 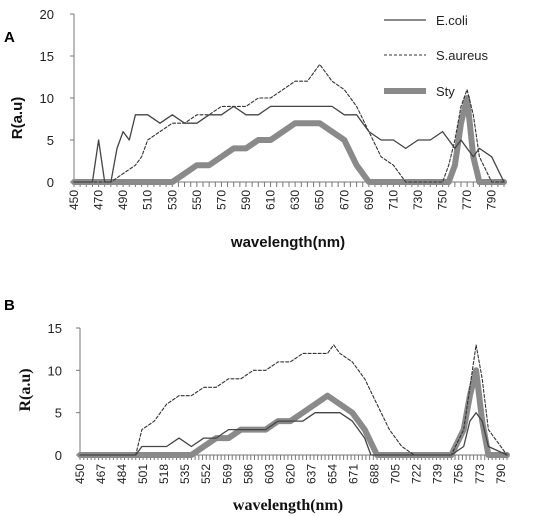 I want to click on x-tick-label: 620, so click(x=290, y=474).